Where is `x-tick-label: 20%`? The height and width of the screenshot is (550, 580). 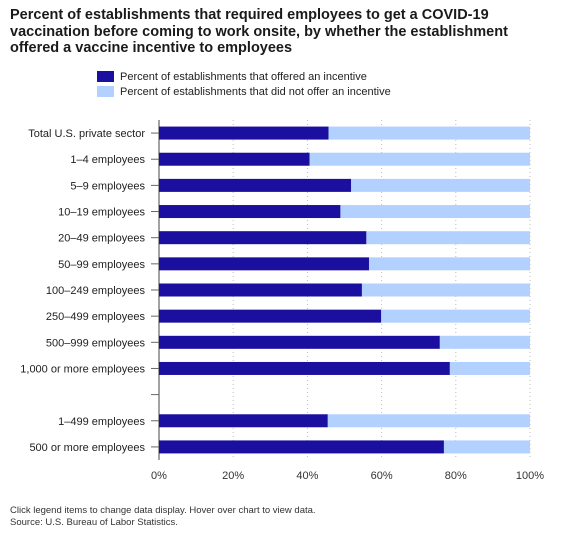
x-tick-label: 20% is located at coordinates (233, 476).